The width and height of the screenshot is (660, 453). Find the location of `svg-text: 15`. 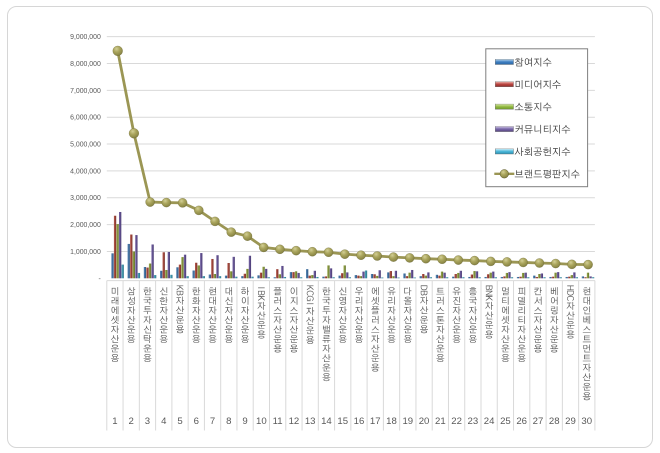

svg-text: 15 is located at coordinates (342, 421).